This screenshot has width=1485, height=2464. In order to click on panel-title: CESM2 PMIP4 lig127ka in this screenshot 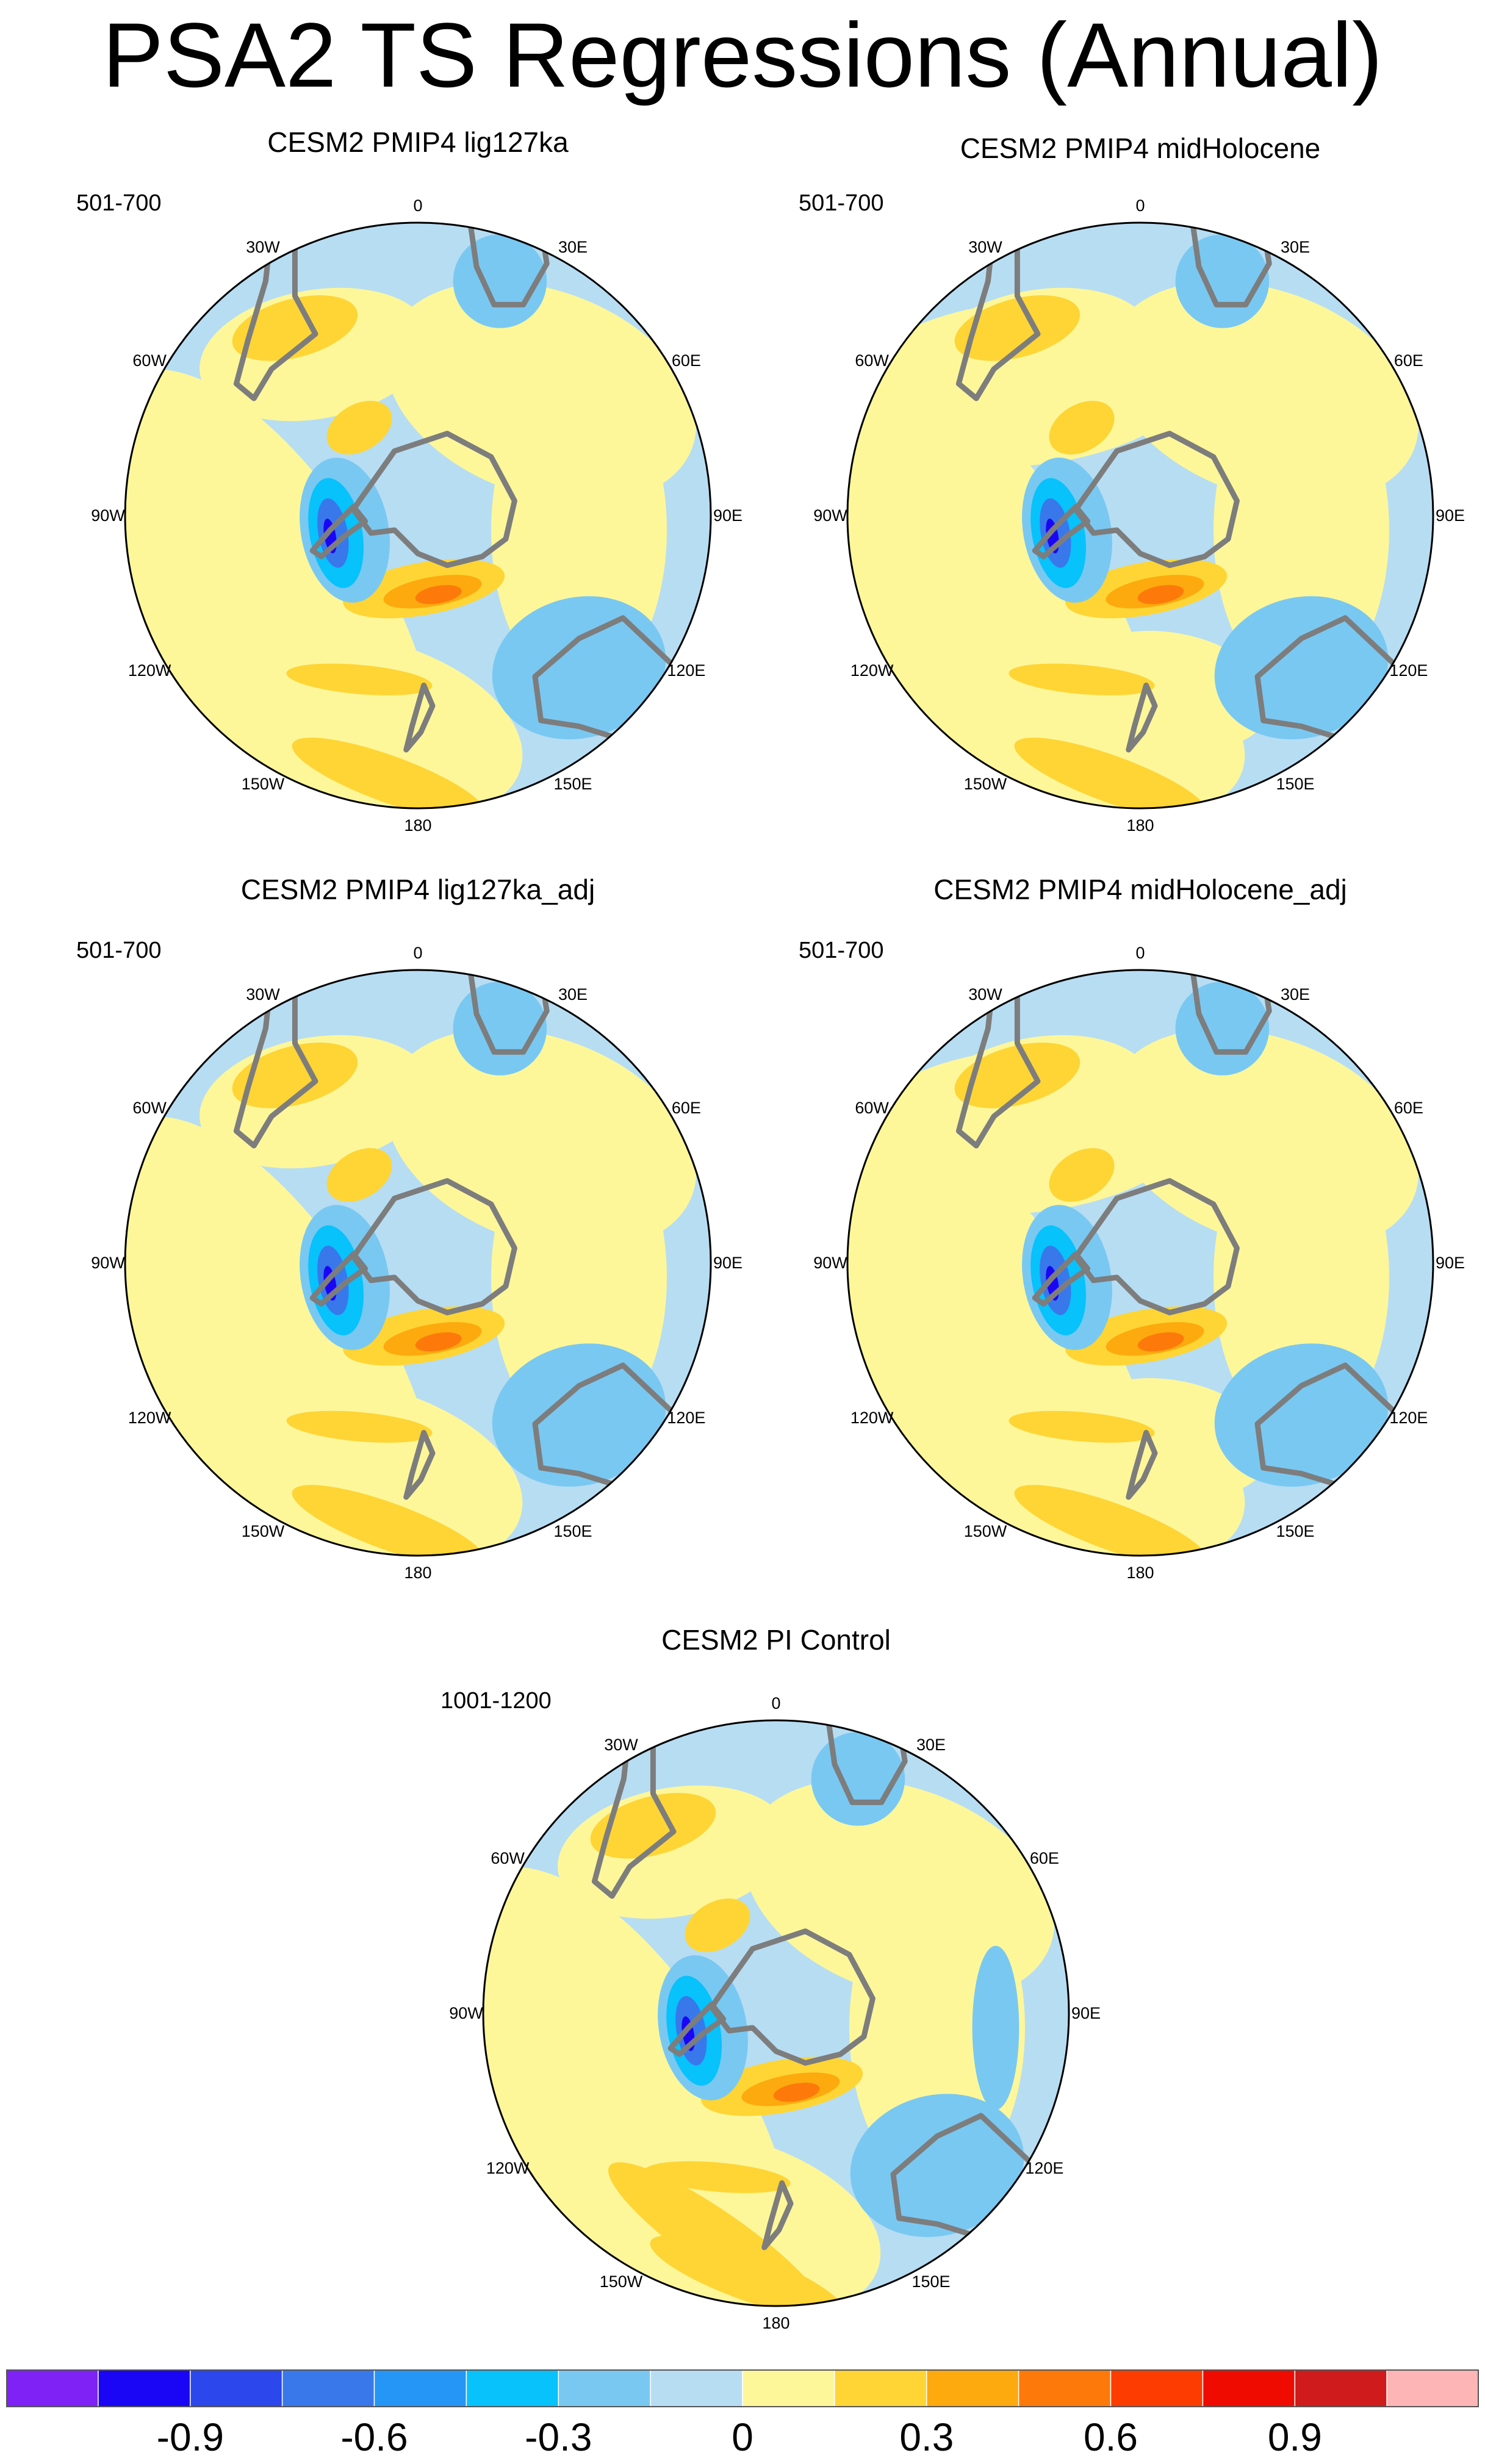, I will do `click(418, 142)`.